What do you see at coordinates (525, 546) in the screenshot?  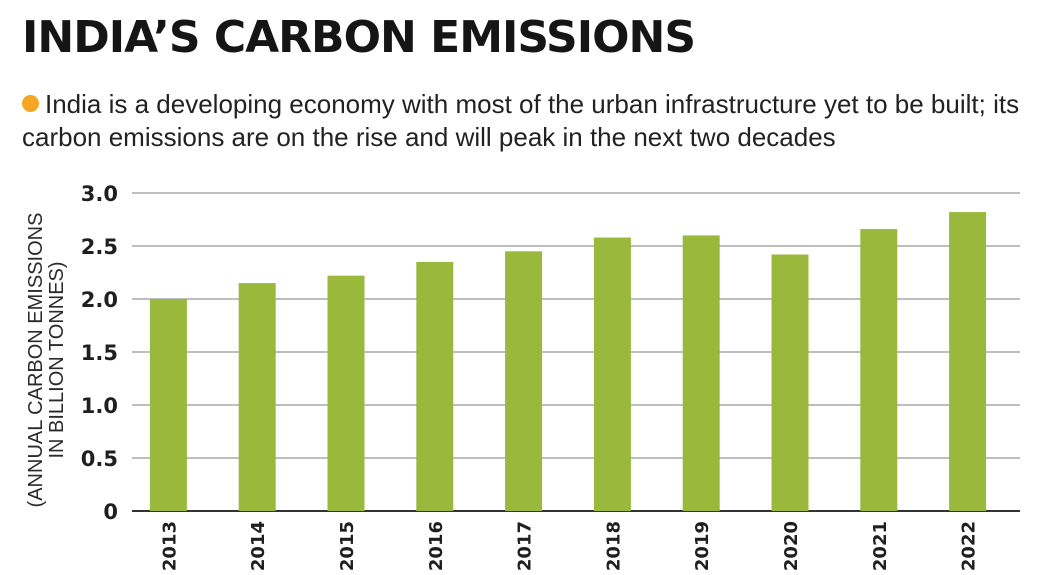 I see `x-tick-label: 2017` at bounding box center [525, 546].